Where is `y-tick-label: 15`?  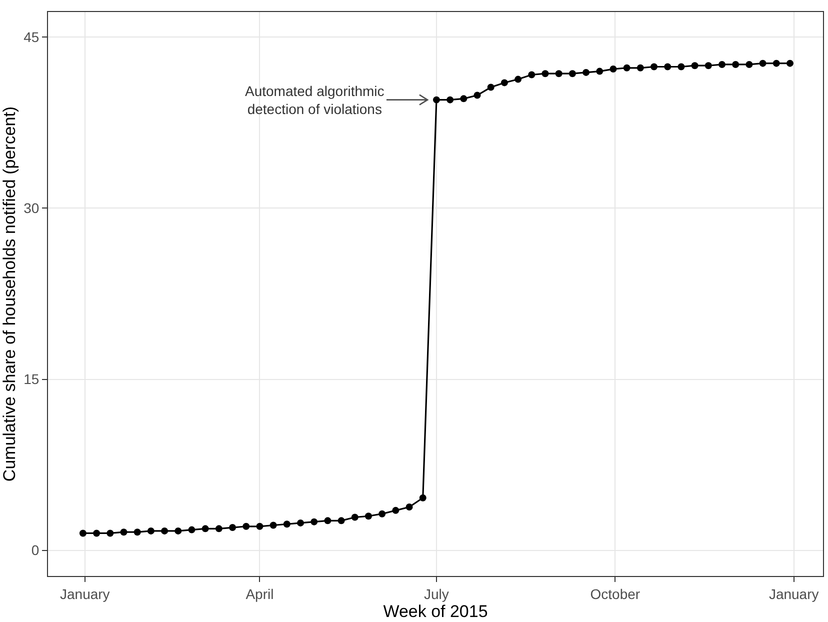
y-tick-label: 15 is located at coordinates (32, 379).